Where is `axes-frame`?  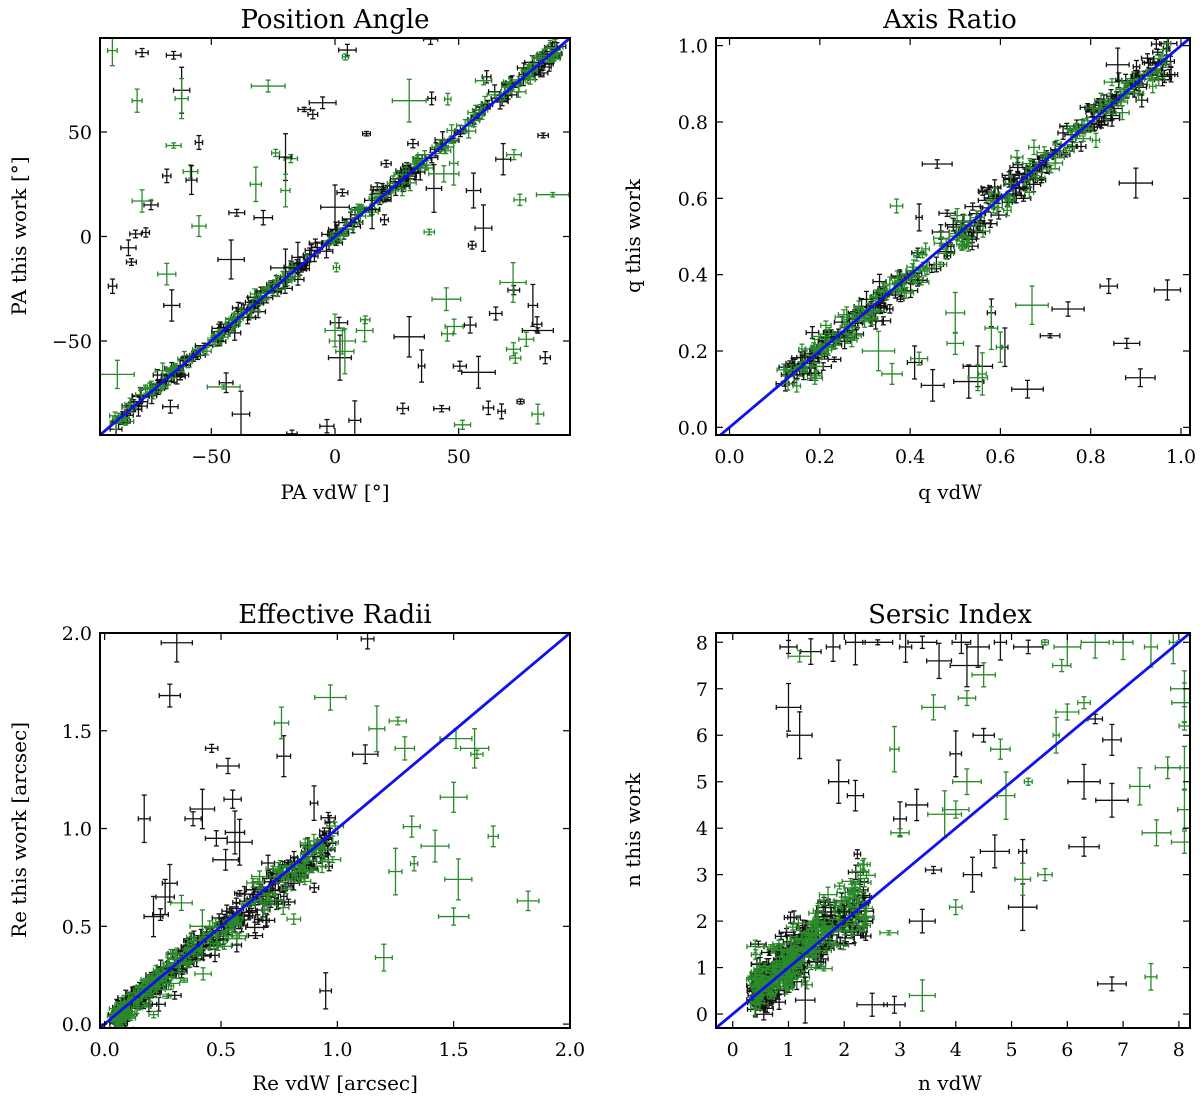 axes-frame is located at coordinates (953, 830).